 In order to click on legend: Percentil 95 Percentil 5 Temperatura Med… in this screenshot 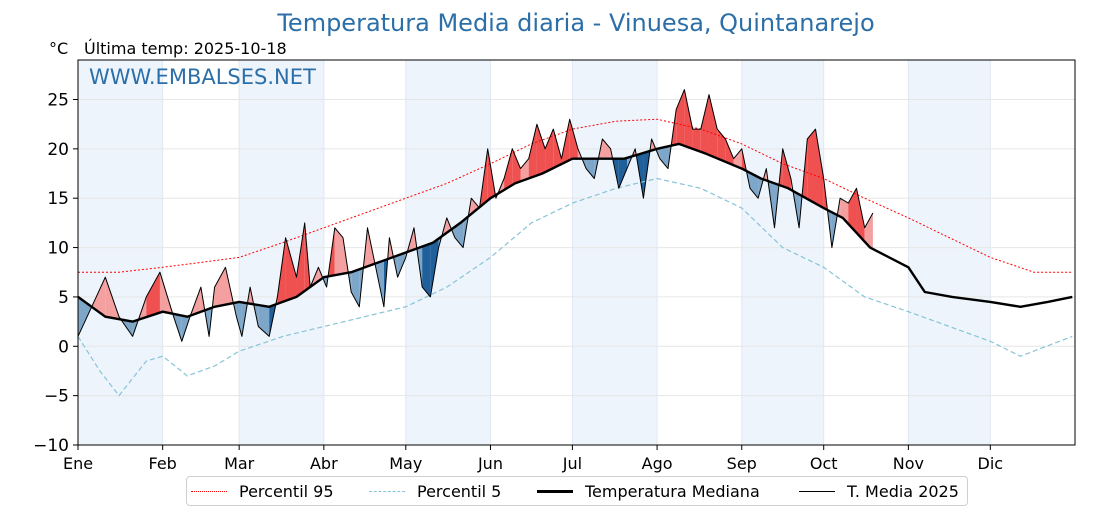, I will do `click(577, 491)`.